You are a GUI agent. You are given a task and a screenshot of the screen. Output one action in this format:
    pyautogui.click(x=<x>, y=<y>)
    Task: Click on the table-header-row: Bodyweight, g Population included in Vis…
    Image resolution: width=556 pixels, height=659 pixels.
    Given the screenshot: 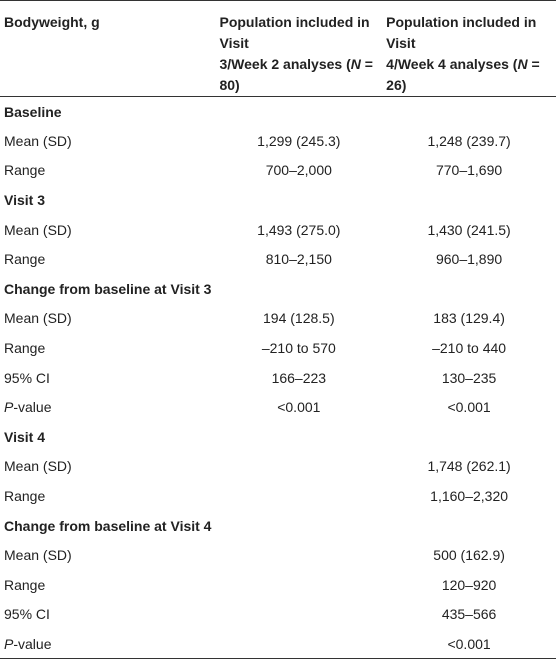 What is the action you would take?
    pyautogui.click(x=278, y=48)
    